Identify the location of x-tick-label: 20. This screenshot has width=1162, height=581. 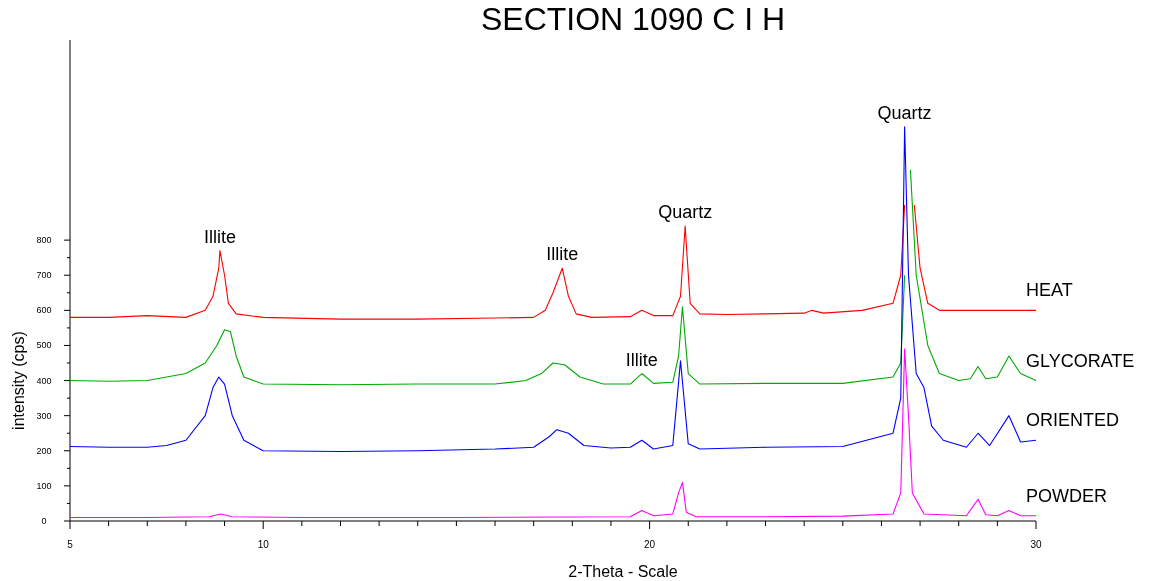
(650, 544).